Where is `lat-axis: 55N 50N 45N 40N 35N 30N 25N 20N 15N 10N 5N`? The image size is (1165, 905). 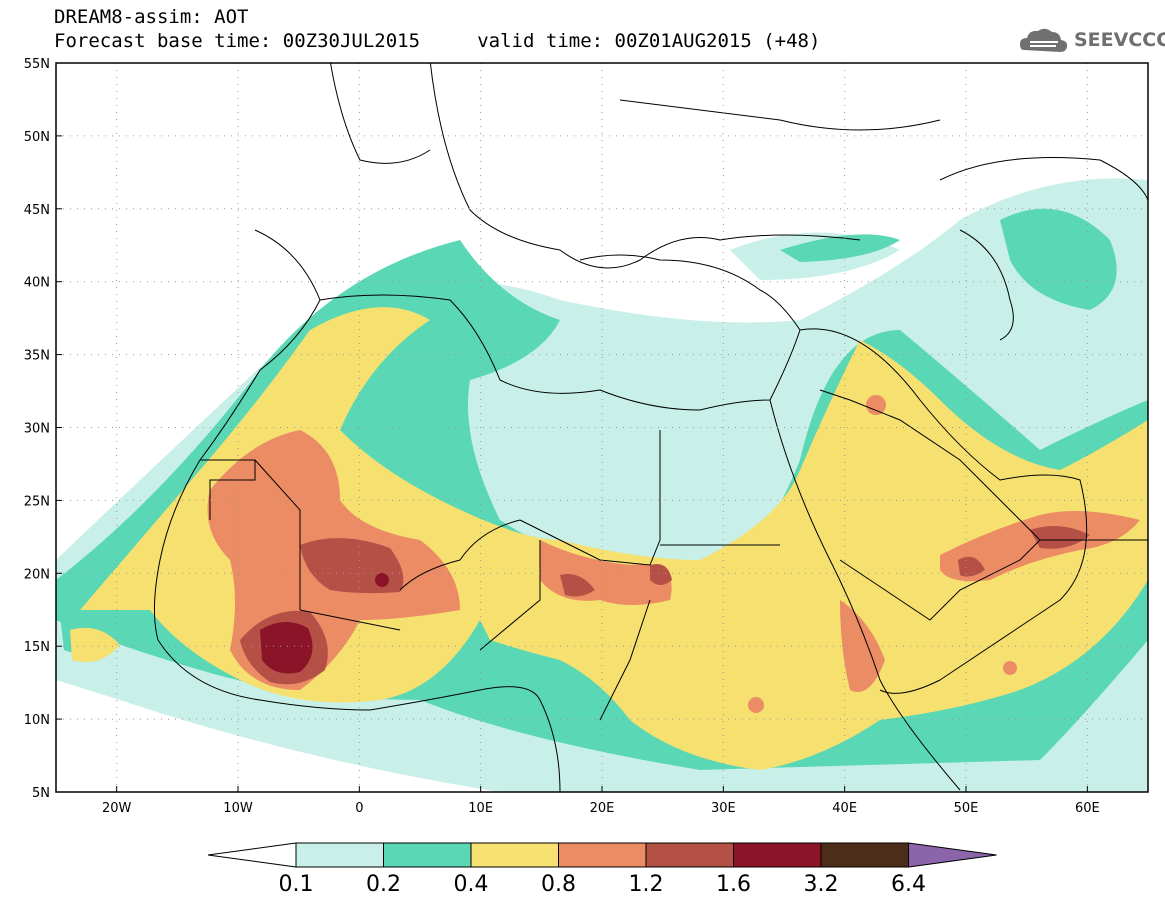 lat-axis: 55N 50N 45N 40N 35N 30N 25N 20N 15N 10N 5N is located at coordinates (43, 429).